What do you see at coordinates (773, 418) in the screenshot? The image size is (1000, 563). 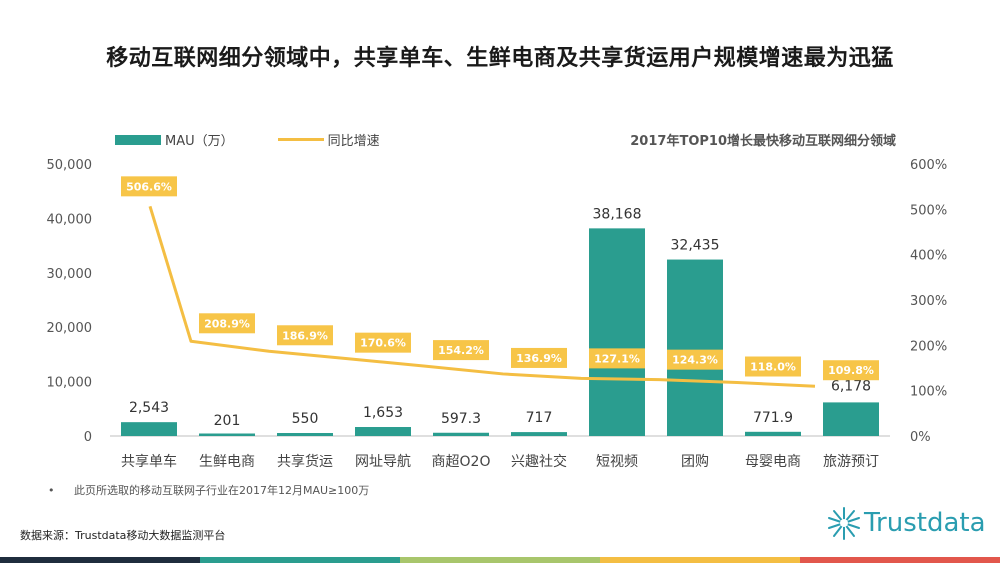 I see `bar-value-label: 771.9` at bounding box center [773, 418].